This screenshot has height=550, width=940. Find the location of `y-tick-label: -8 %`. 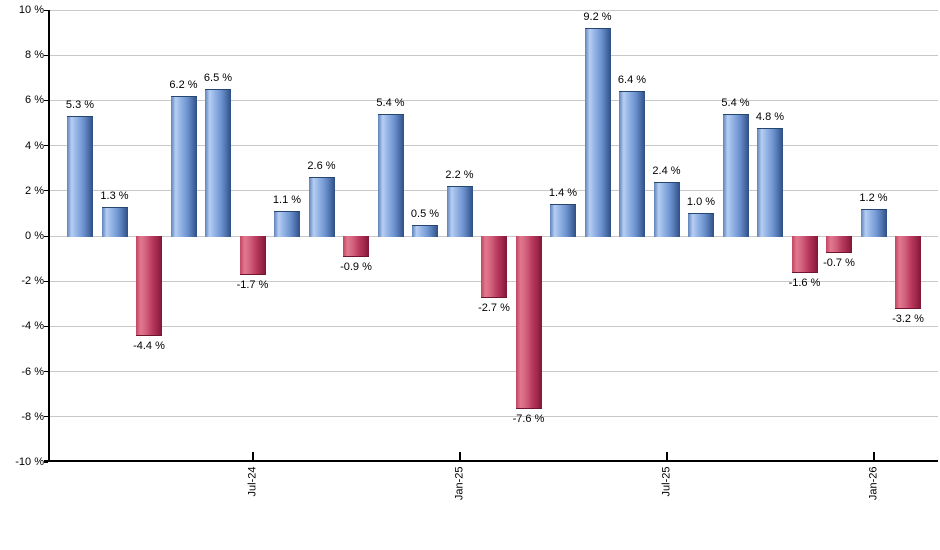

y-tick-label: -8 % is located at coordinates (32, 416).